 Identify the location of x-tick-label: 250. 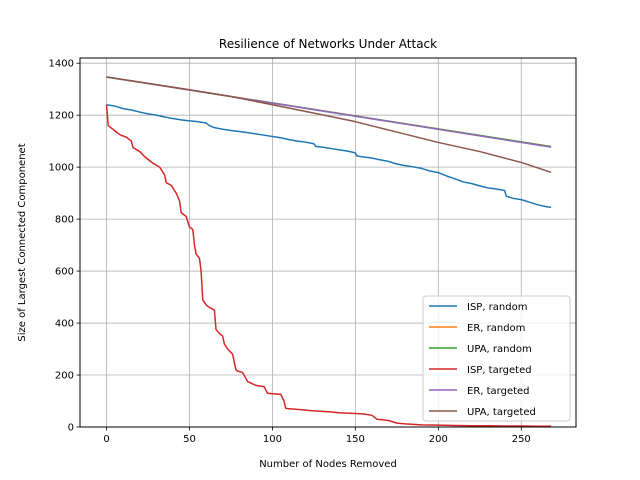
(521, 439).